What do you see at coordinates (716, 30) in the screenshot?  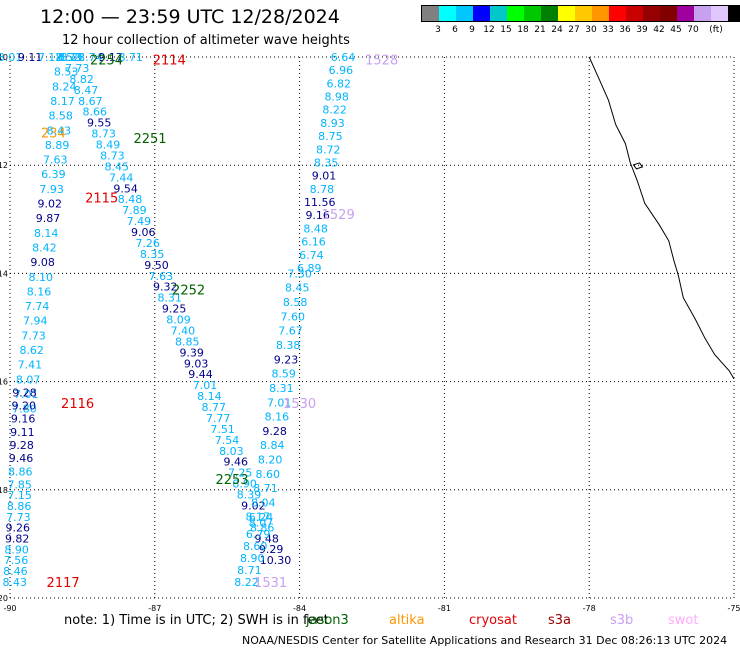 I see `legend-label: (ft)` at bounding box center [716, 30].